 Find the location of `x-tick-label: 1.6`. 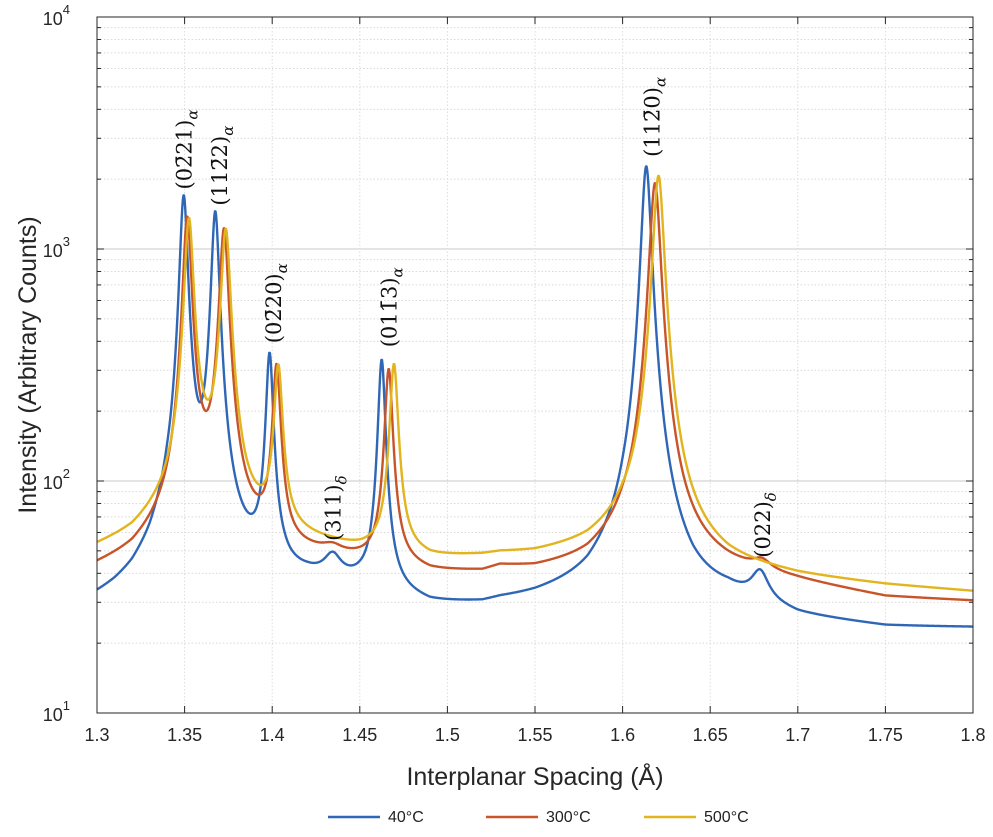

x-tick-label: 1.6 is located at coordinates (622, 735).